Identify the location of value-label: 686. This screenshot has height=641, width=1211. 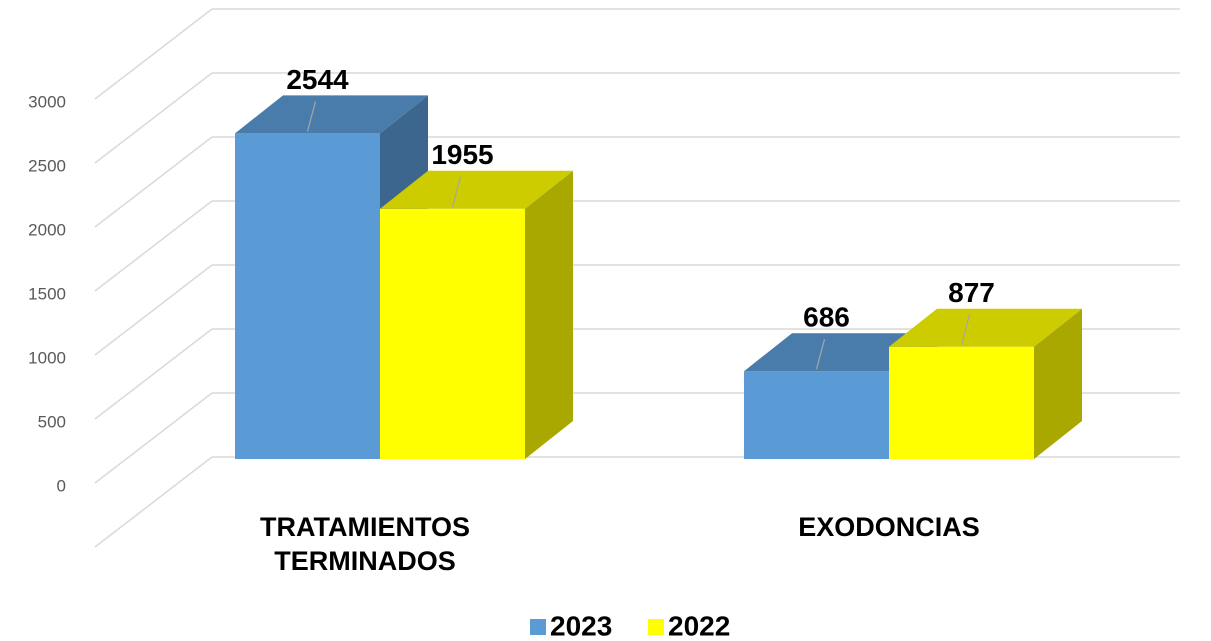
(826, 317).